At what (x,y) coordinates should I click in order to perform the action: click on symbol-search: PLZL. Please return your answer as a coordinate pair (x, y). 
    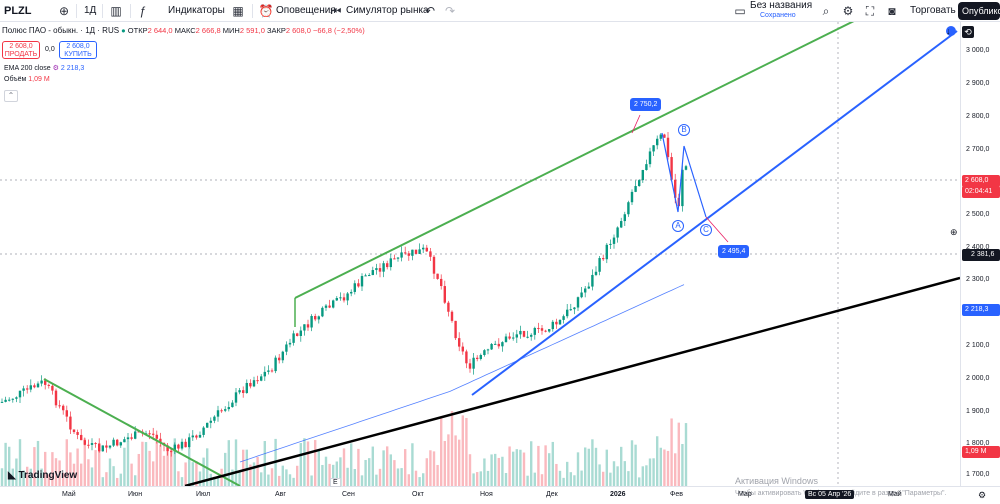
    Looking at the image, I should click on (18, 11).